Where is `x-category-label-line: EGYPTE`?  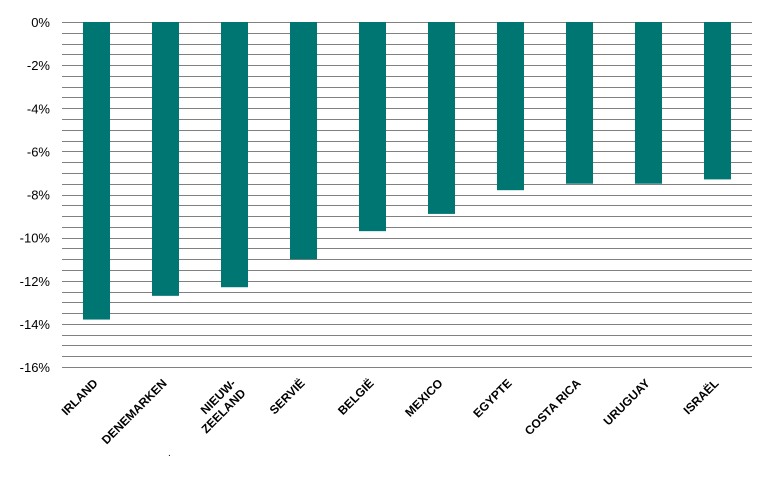
x-category-label-line: EGYPTE is located at coordinates (492, 398).